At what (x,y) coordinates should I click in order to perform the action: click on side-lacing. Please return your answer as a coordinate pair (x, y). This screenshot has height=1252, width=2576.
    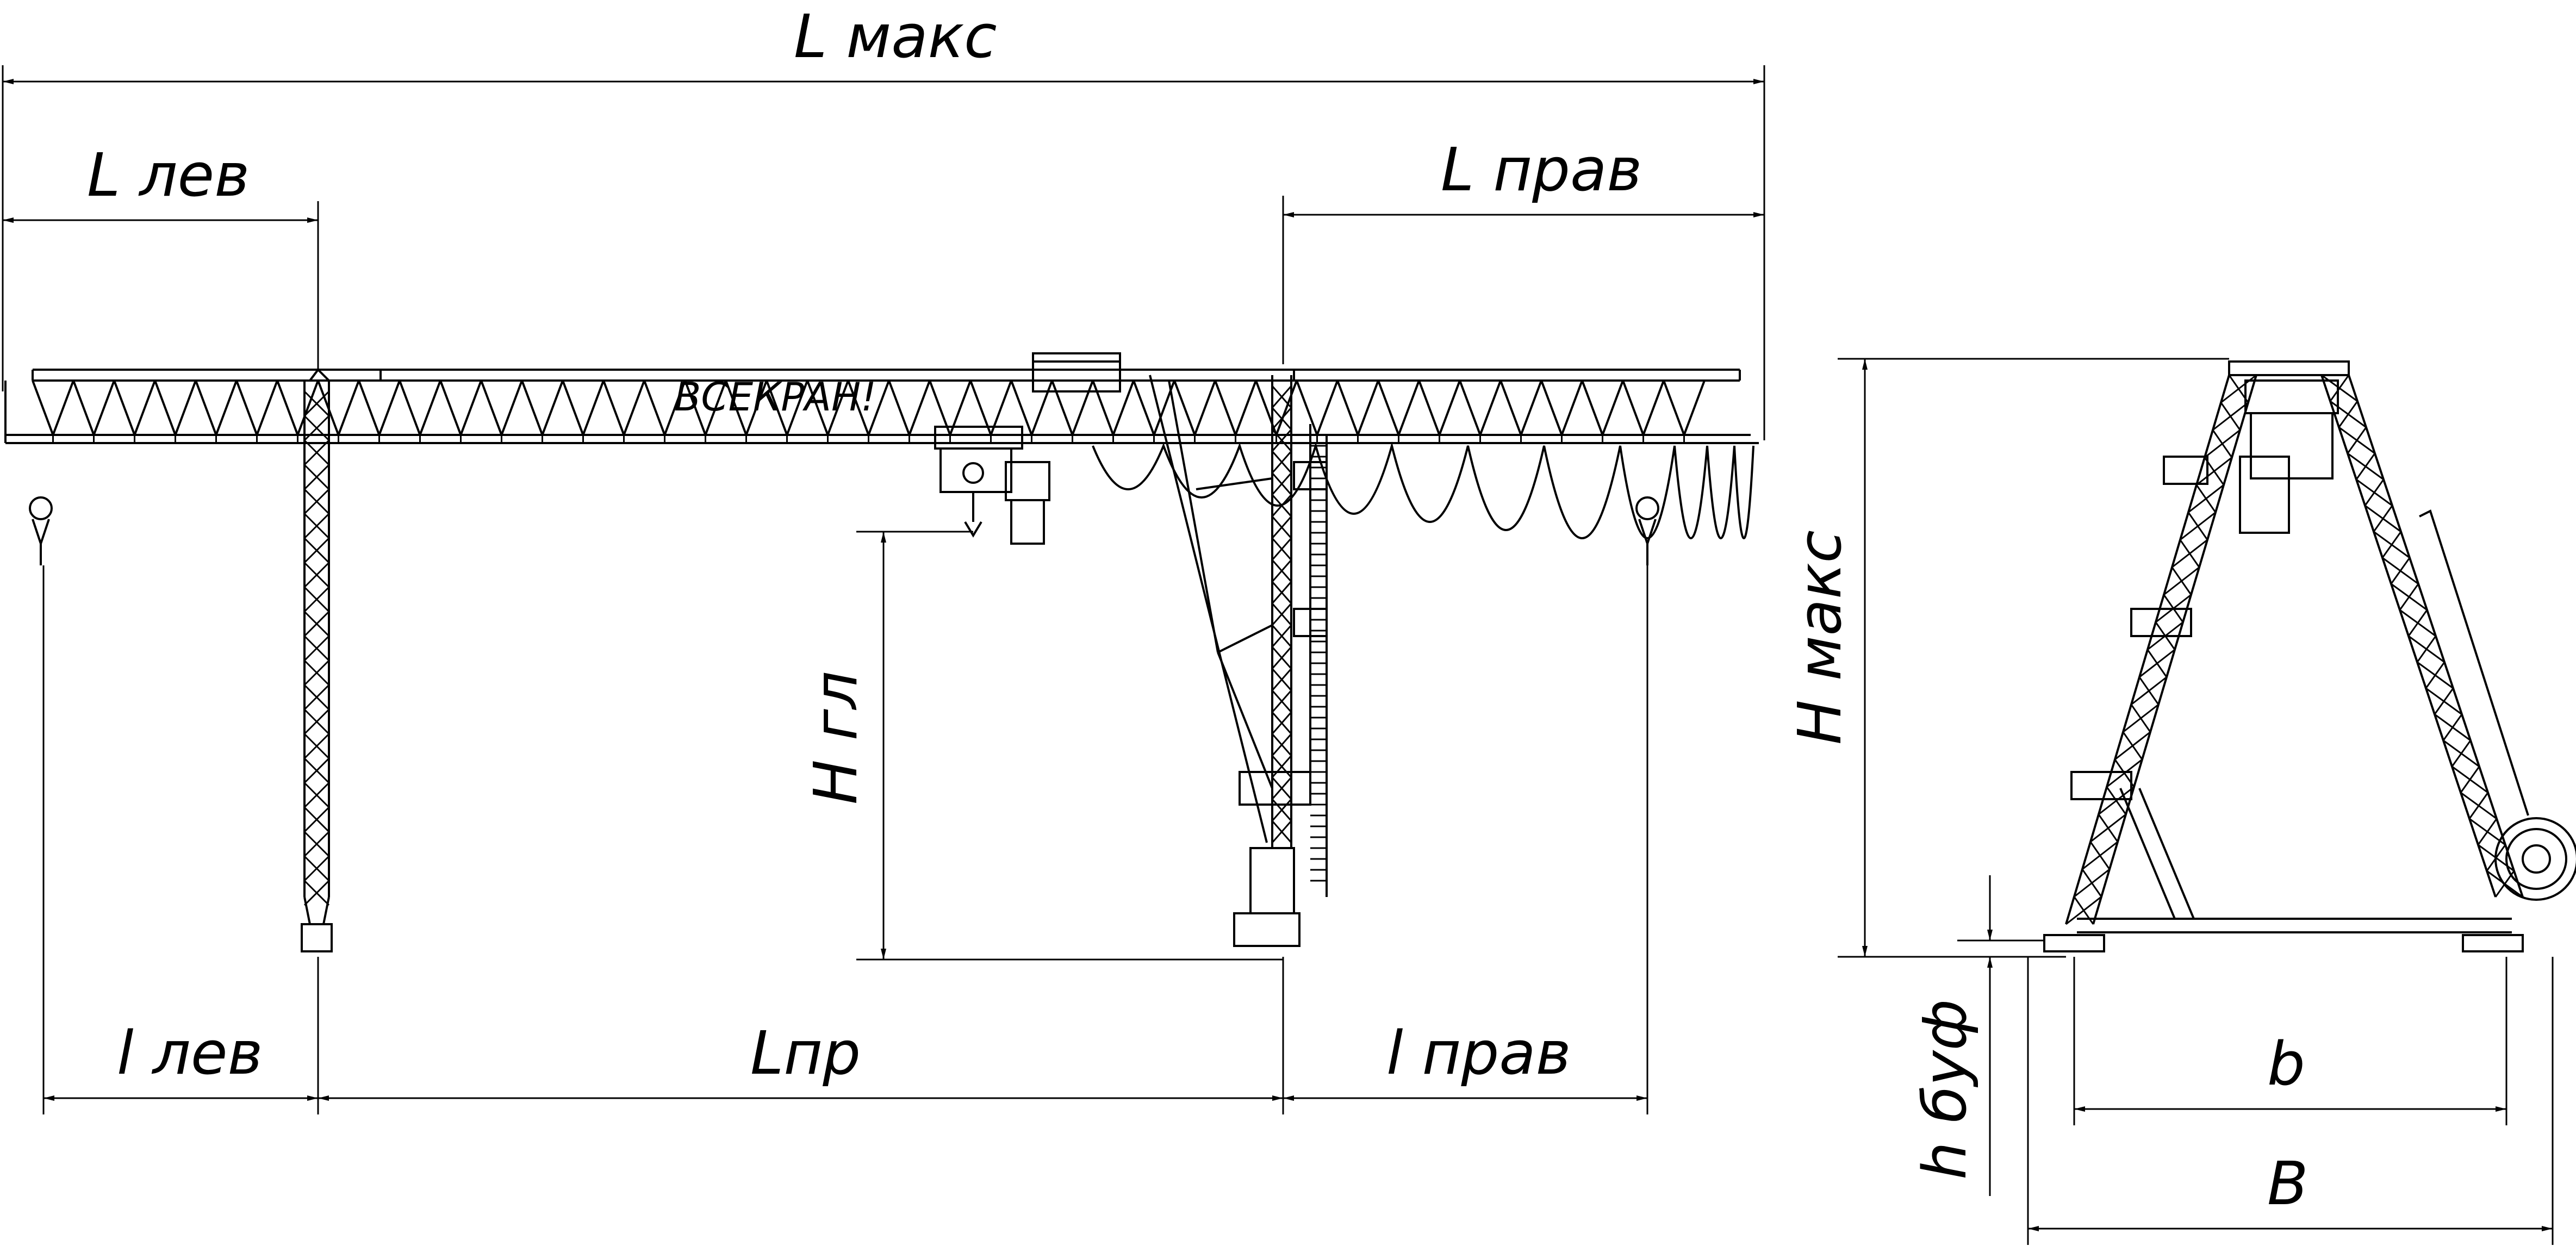
    Looking at the image, I should click on (2294, 650).